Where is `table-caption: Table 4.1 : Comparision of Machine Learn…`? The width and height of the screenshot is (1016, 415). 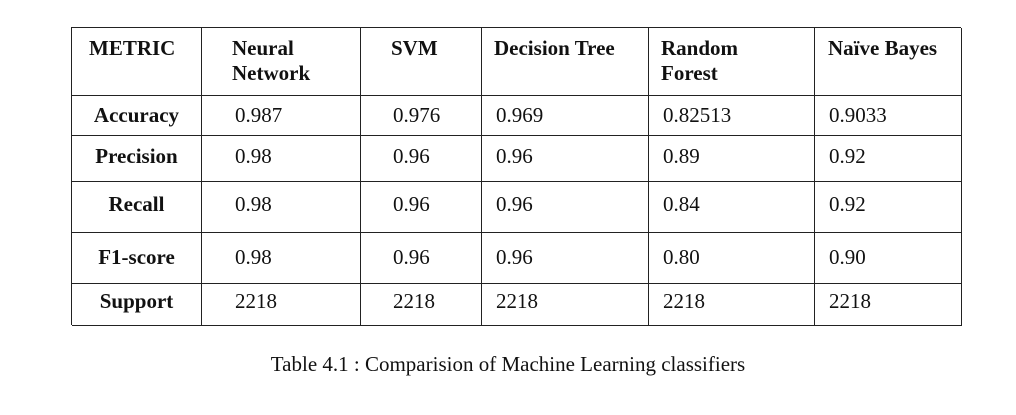 table-caption: Table 4.1 : Comparision of Machine Learn… is located at coordinates (508, 364).